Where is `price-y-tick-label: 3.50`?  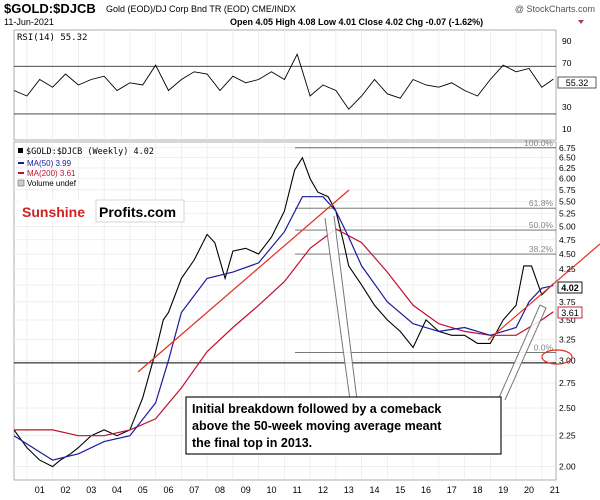 price-y-tick-label: 3.50 is located at coordinates (567, 320).